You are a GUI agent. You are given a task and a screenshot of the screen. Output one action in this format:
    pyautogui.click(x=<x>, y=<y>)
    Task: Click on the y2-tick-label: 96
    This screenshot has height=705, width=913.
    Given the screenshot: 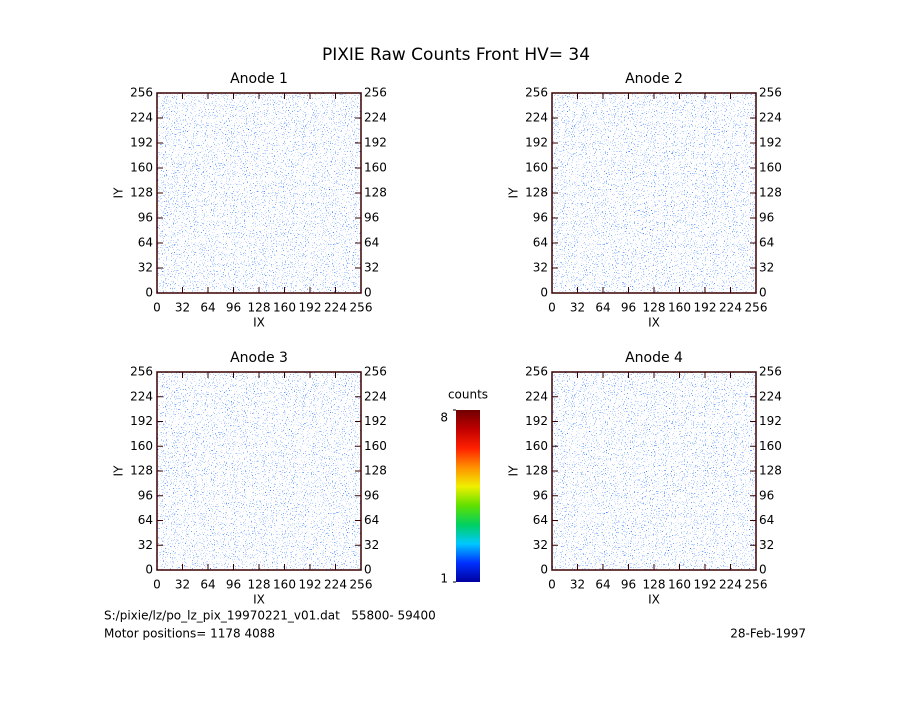 What is the action you would take?
    pyautogui.click(x=371, y=218)
    